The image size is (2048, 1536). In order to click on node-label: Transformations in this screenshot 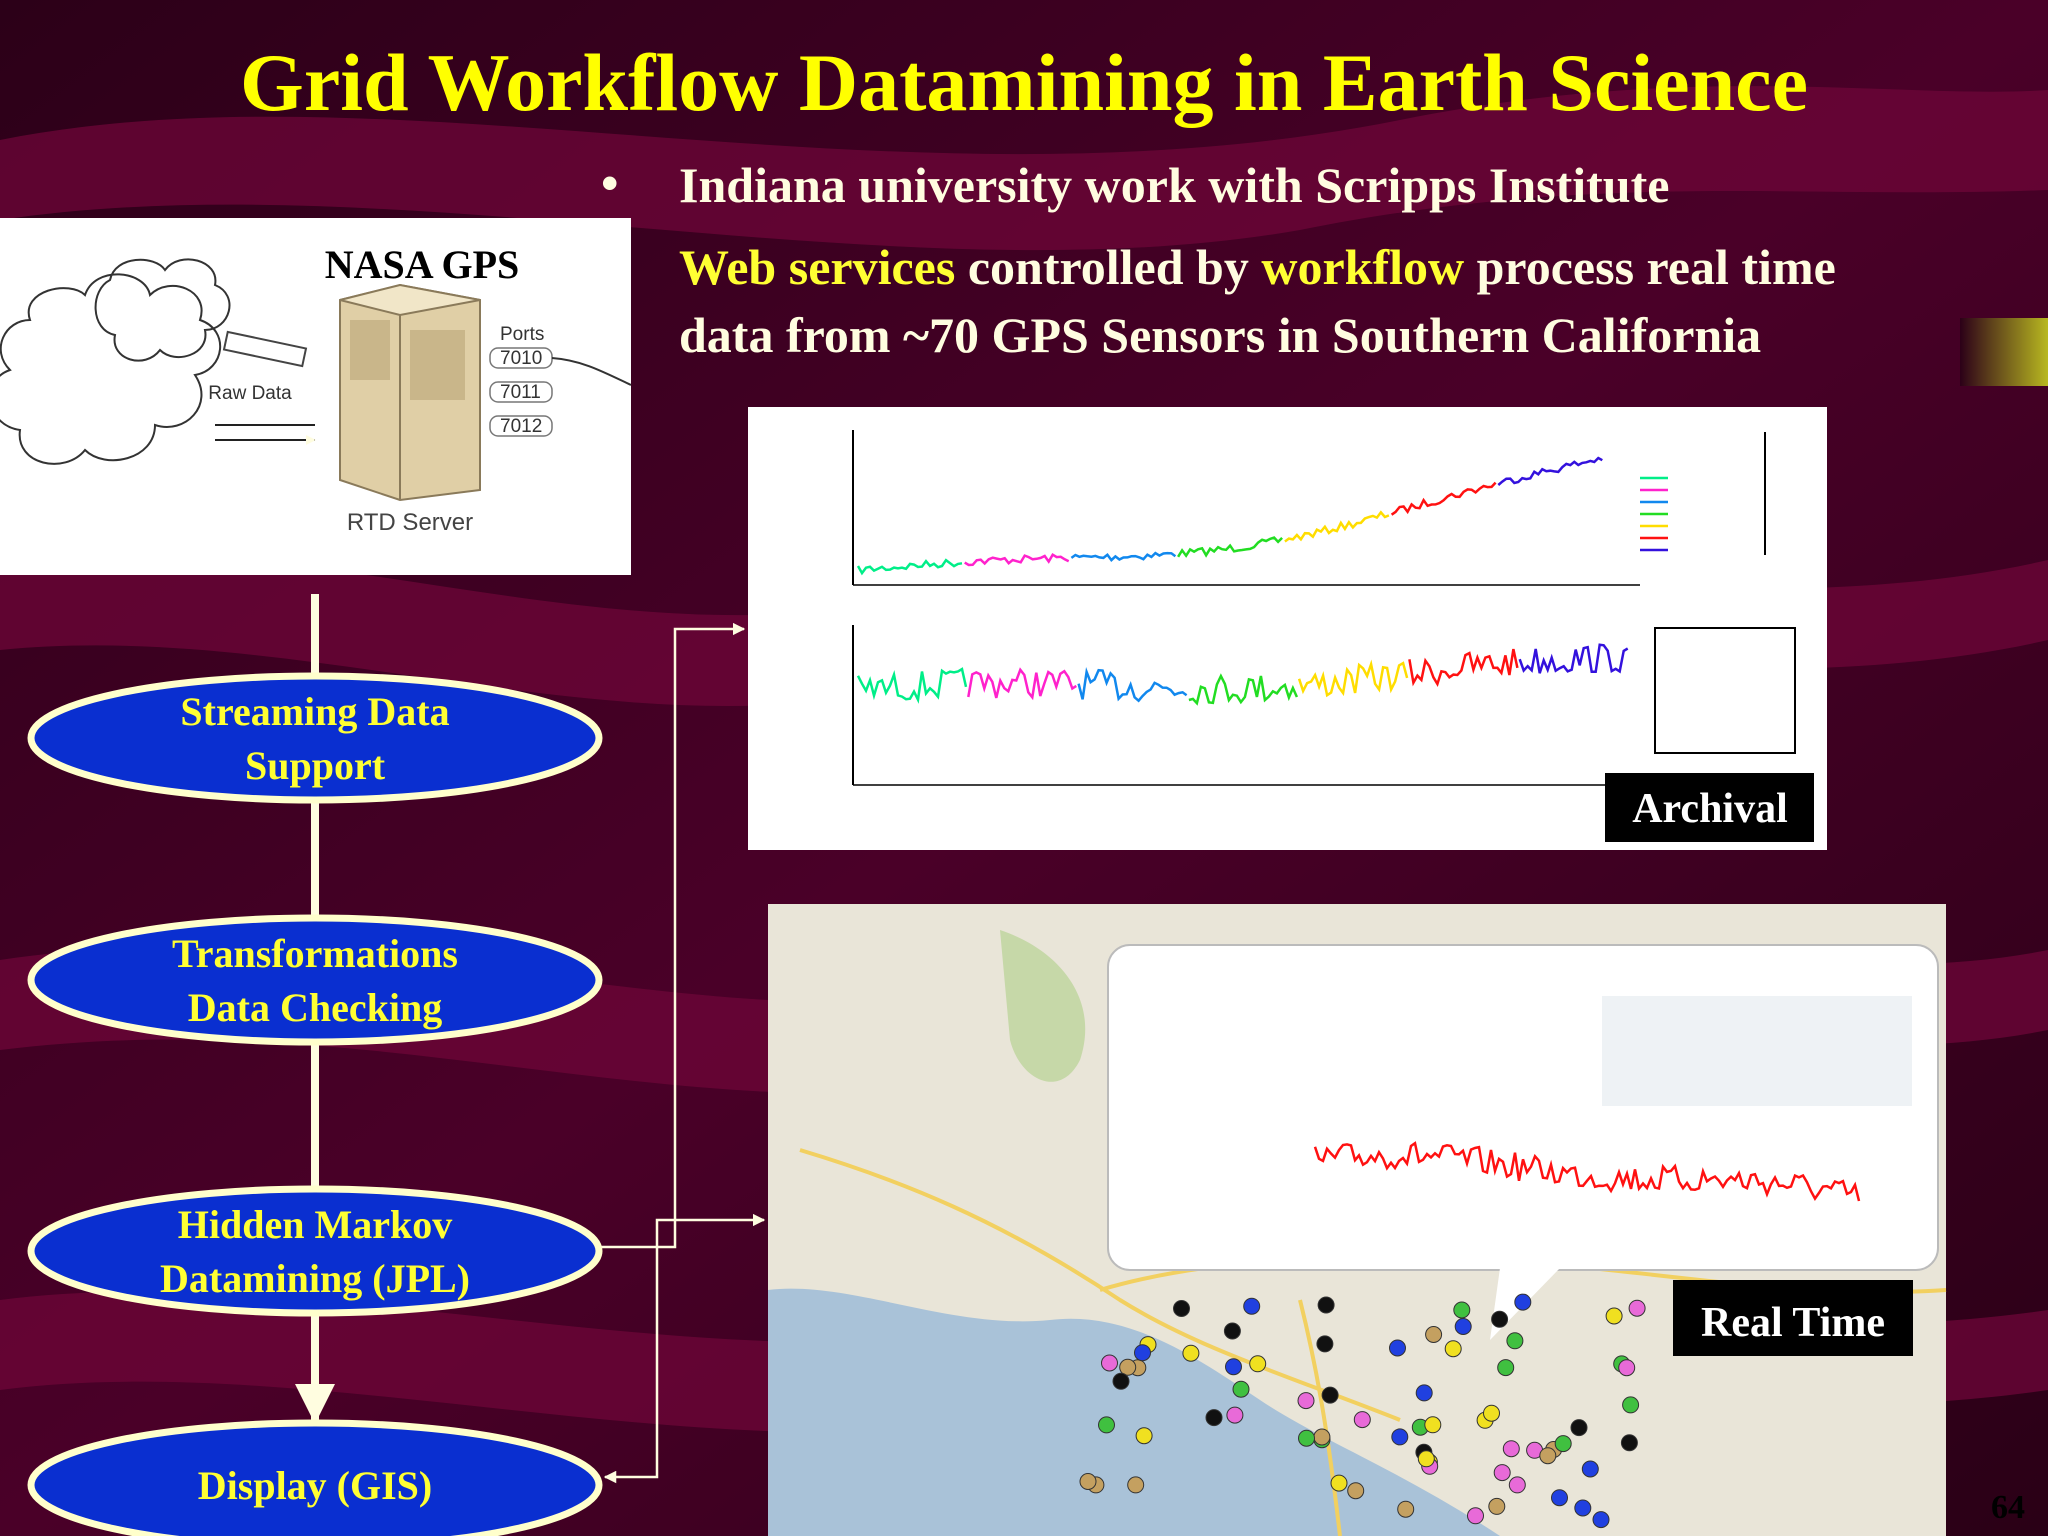, I will do `click(315, 953)`.